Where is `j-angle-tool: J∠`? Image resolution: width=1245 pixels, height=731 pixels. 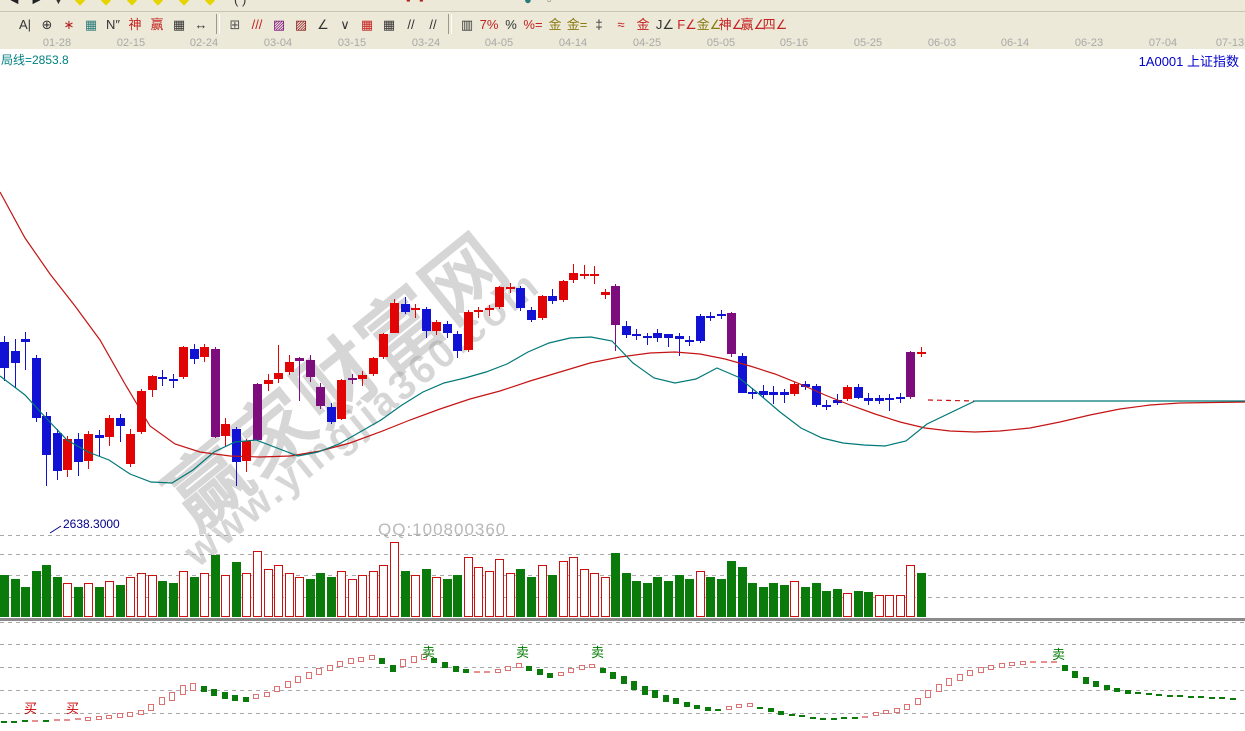
j-angle-tool: J∠ is located at coordinates (665, 24).